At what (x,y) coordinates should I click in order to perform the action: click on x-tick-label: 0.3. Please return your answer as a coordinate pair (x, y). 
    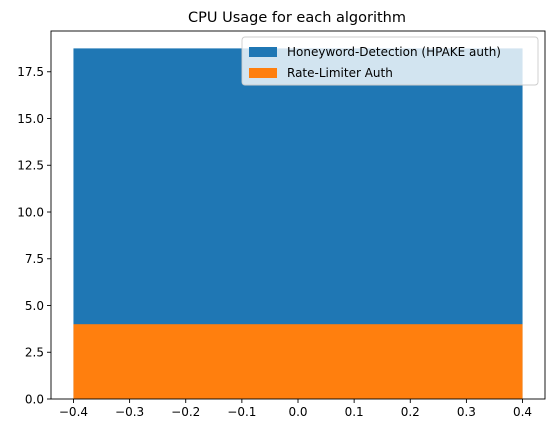
    Looking at the image, I should click on (466, 412).